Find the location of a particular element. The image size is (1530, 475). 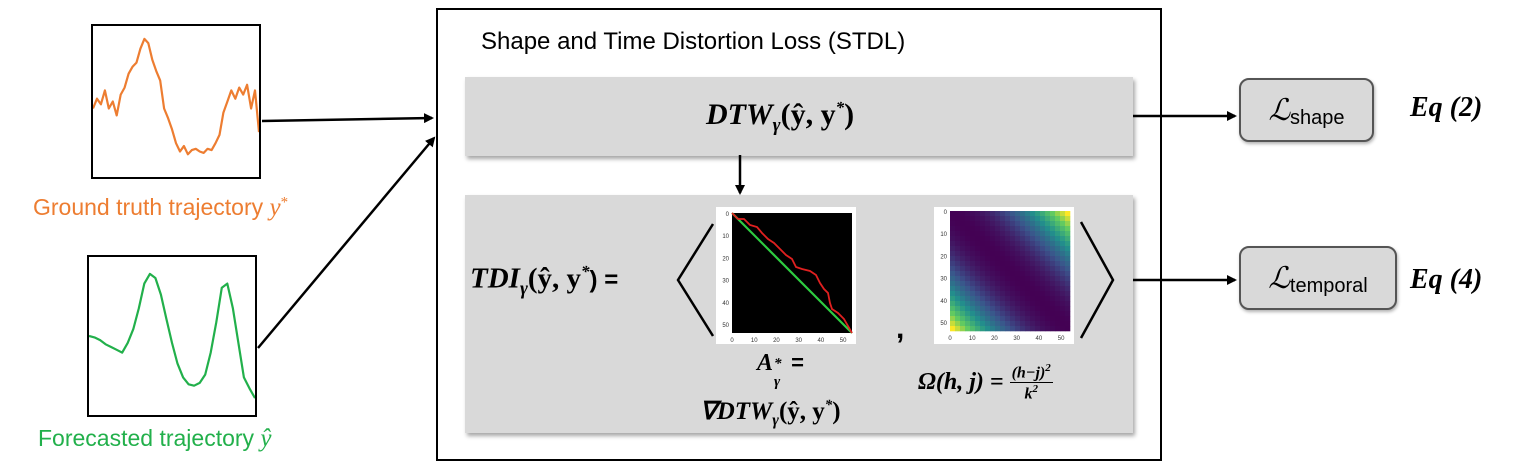

x-tick-label: 50 is located at coordinates (1061, 339).